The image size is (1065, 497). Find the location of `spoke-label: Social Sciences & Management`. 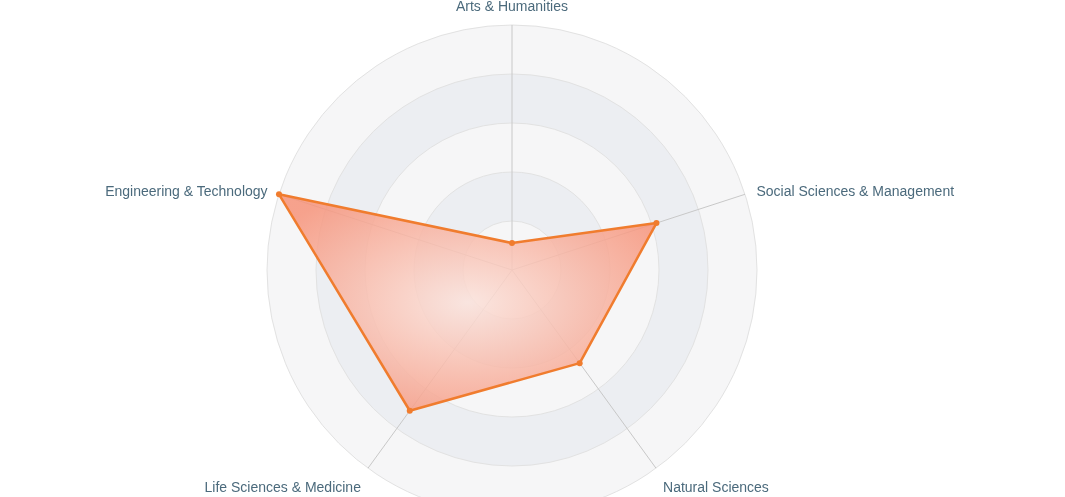

spoke-label: Social Sciences & Management is located at coordinates (855, 190).